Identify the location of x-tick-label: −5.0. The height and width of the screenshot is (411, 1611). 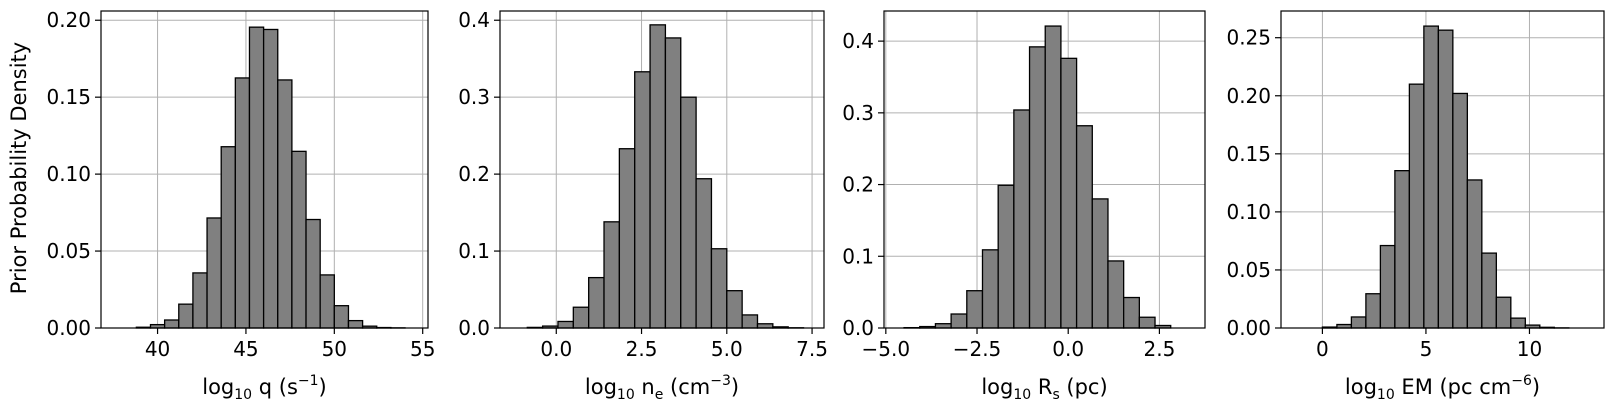
(886, 349).